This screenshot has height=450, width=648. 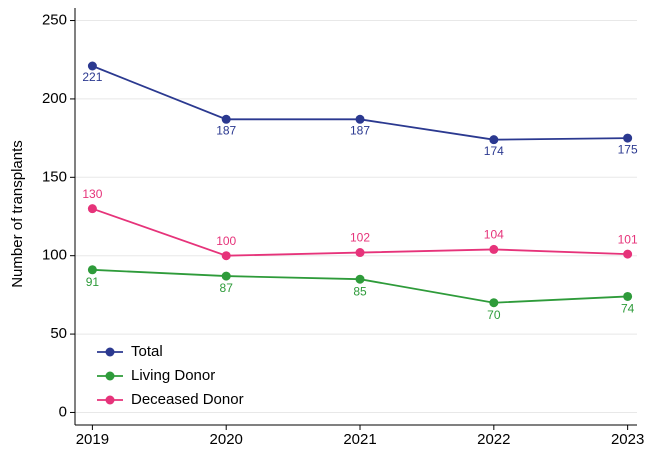 I want to click on data-label: 74, so click(x=628, y=309).